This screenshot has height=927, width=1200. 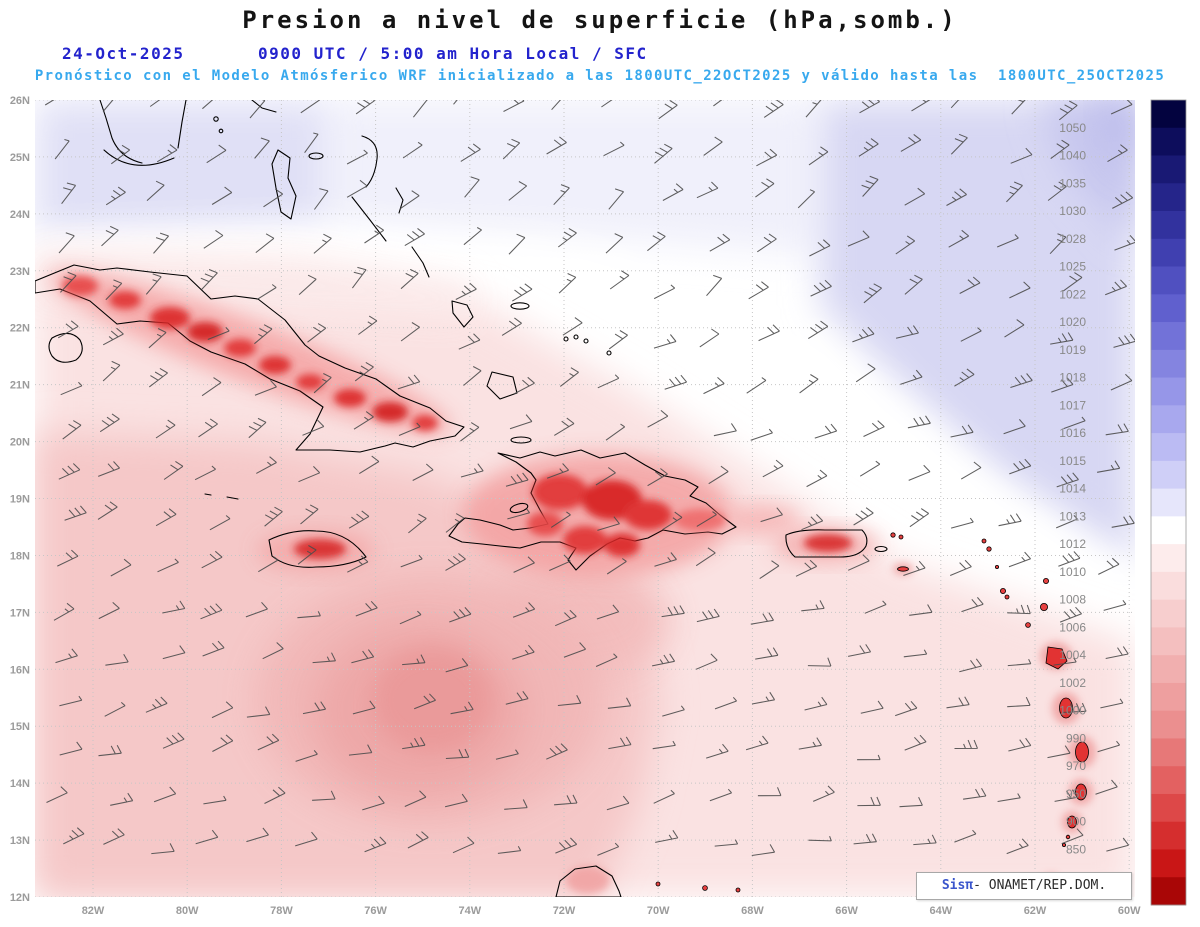 I want to click on colorbar-label: 1002, so click(x=1072, y=683).